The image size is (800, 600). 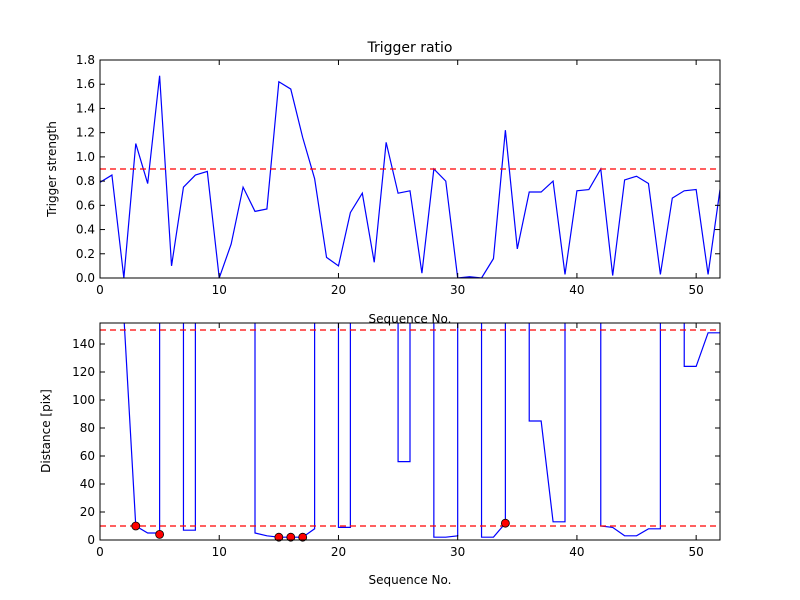 I want to click on y-tick-label: 80, so click(x=87, y=428).